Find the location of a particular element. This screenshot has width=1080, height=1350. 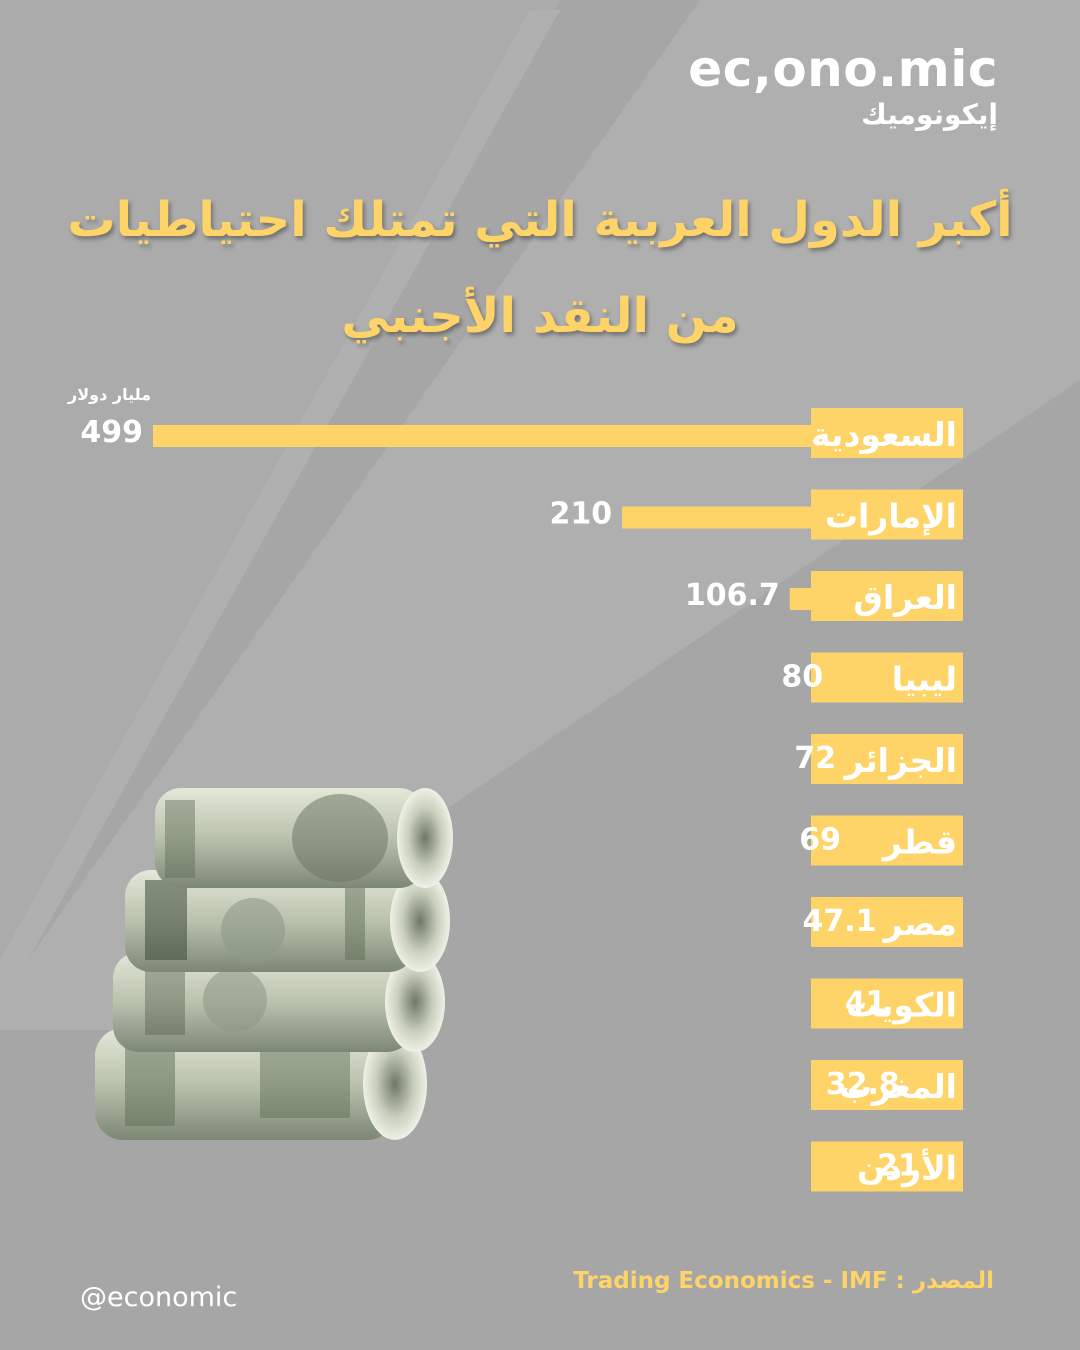

chart-title-line-2: من النقد الأجنبي is located at coordinates (540, 316).